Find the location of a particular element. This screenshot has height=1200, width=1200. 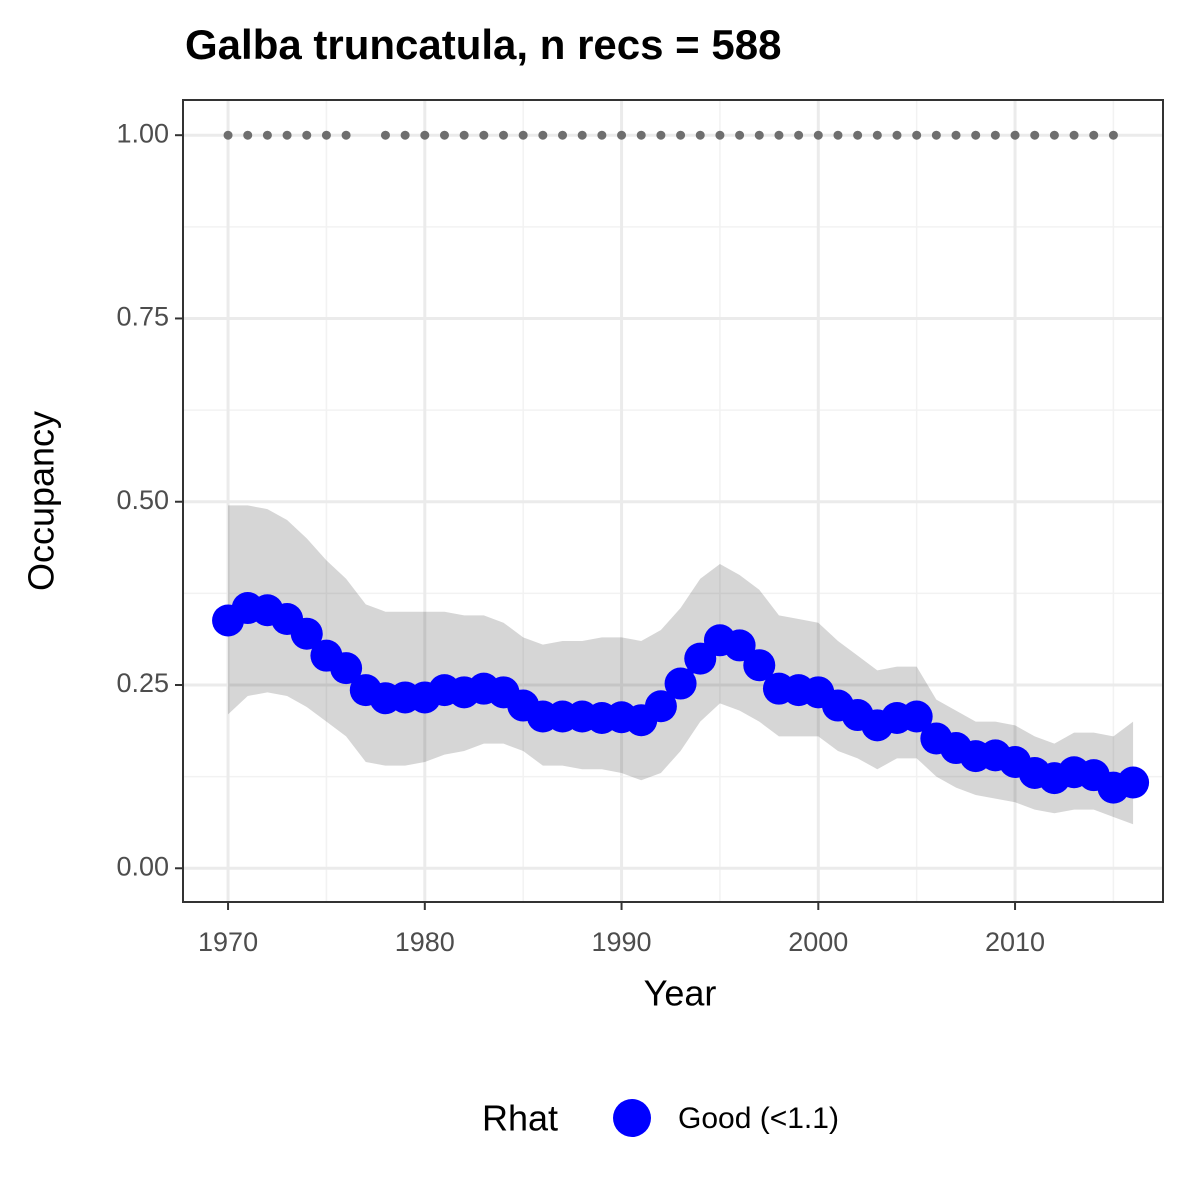

x-axis-title: Year is located at coordinates (680, 993).